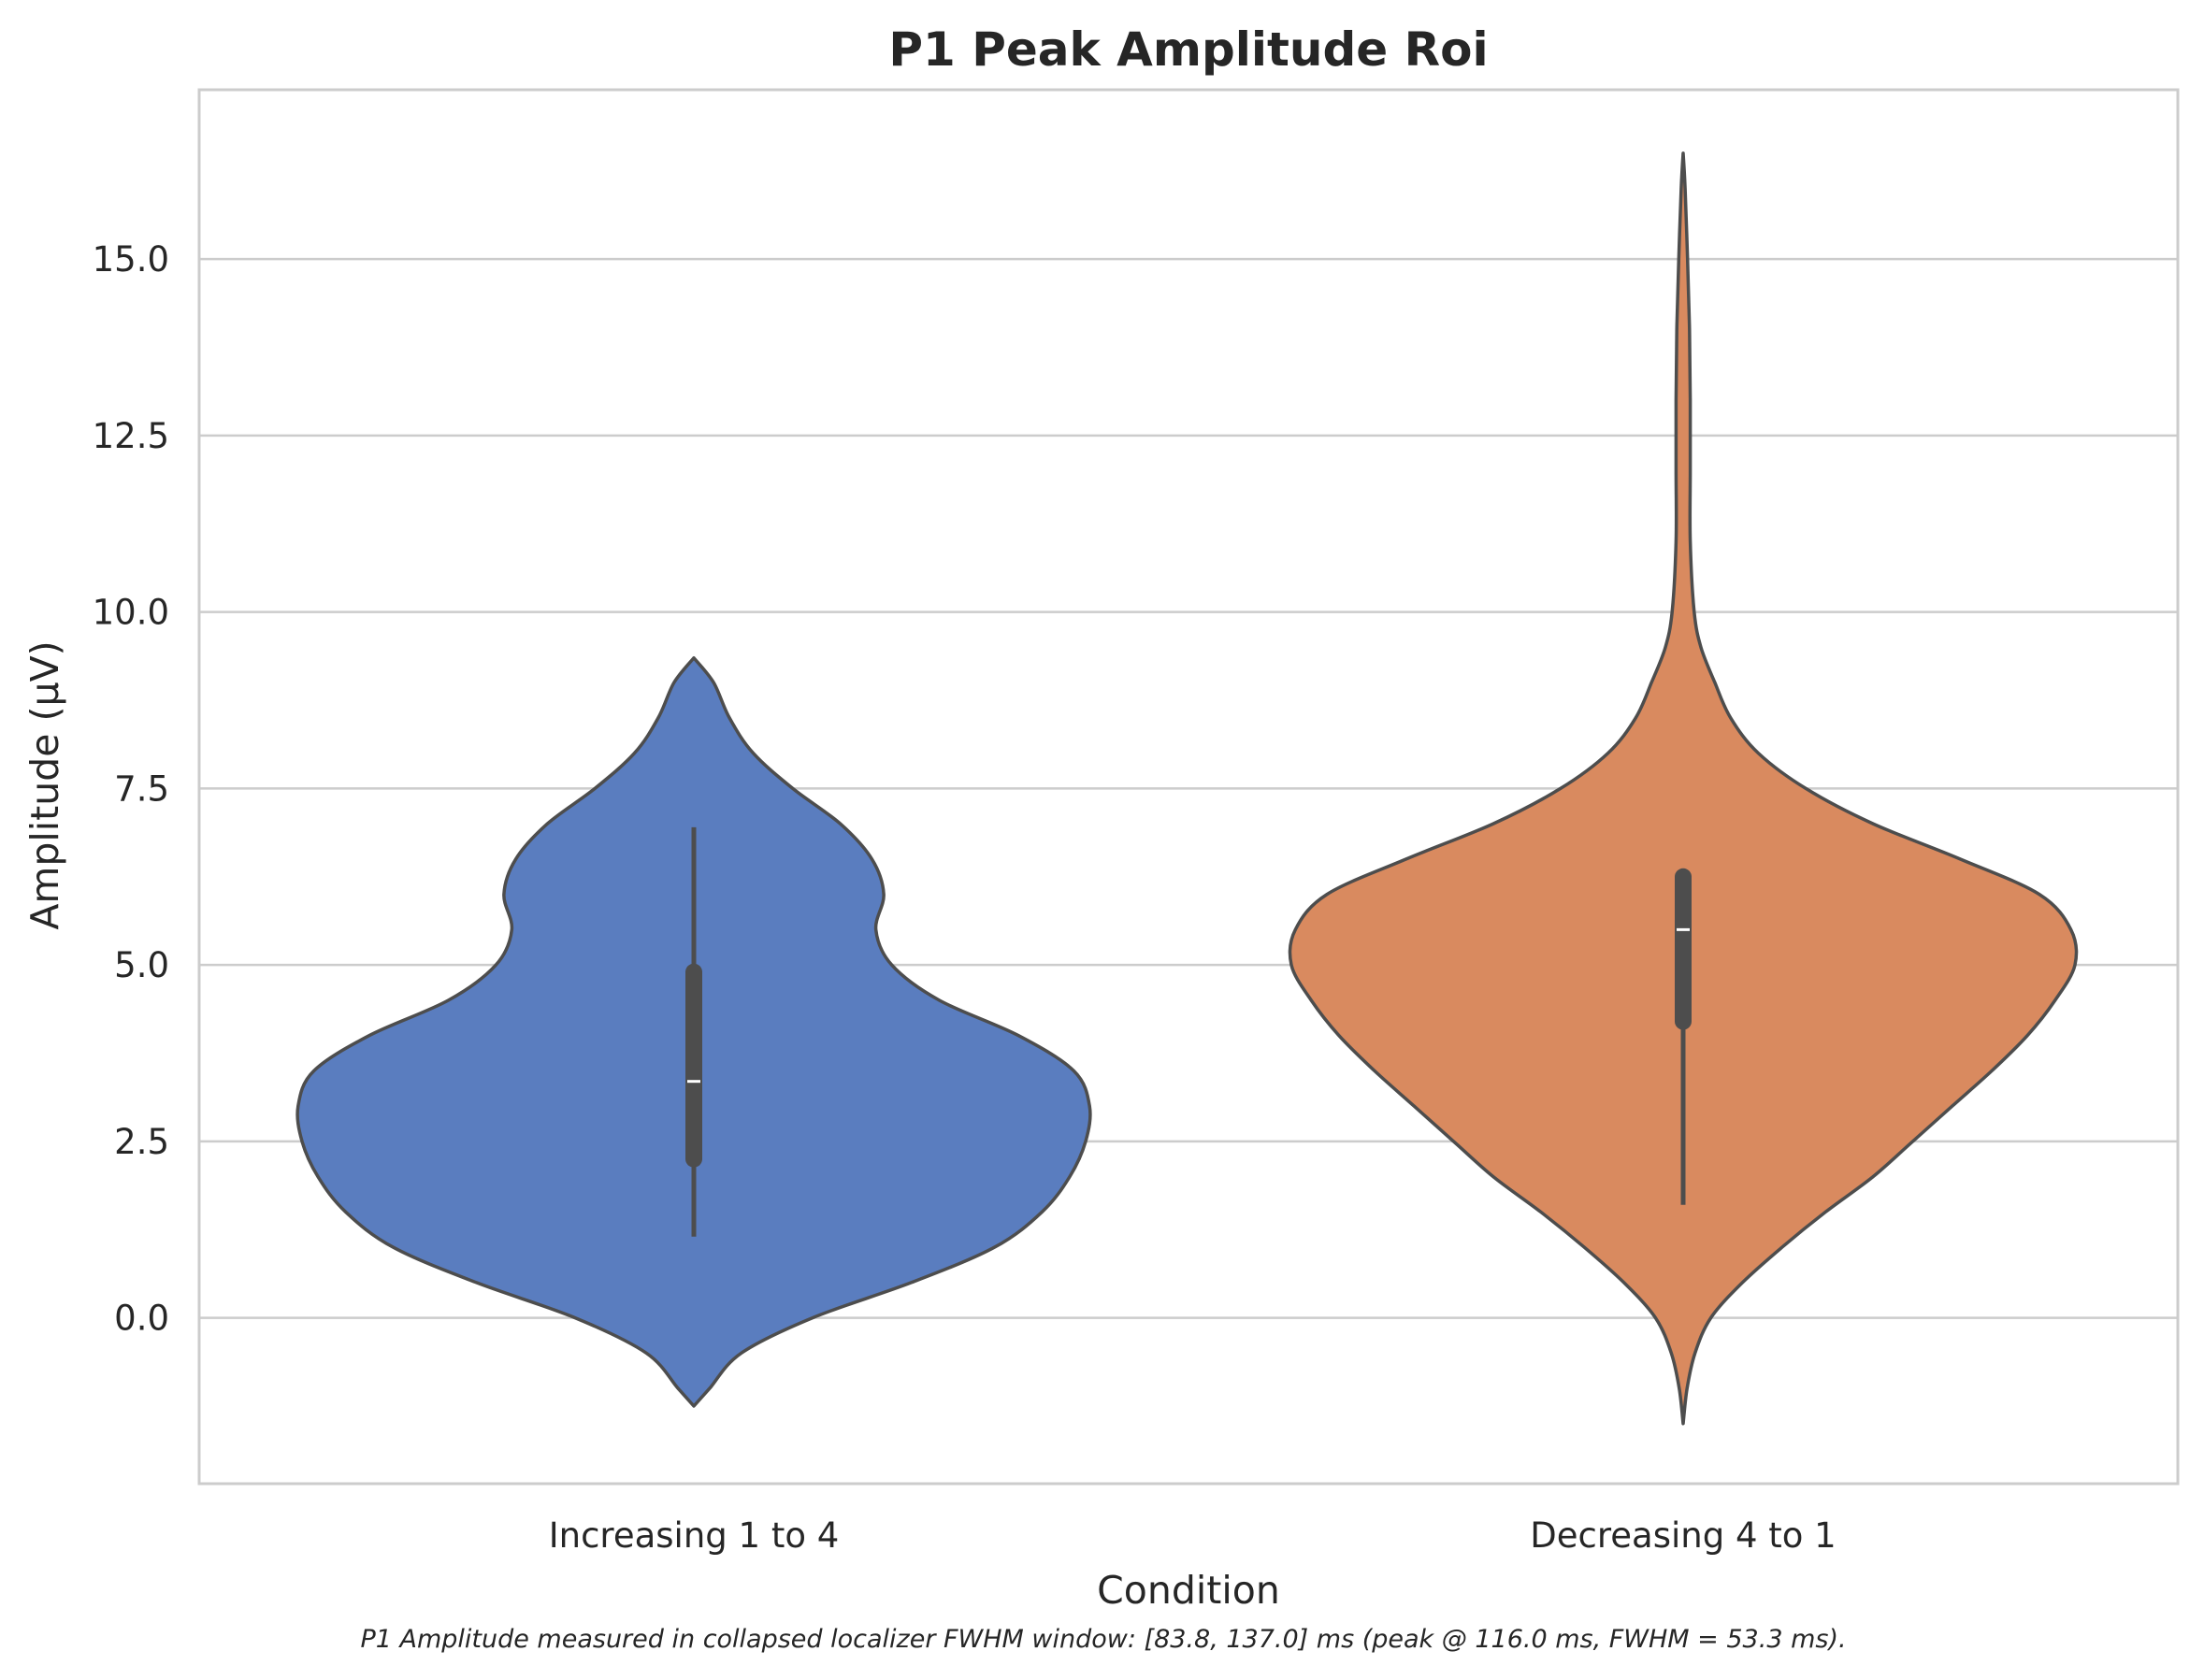  I want to click on y-tick-label: 5.0, so click(141, 965).